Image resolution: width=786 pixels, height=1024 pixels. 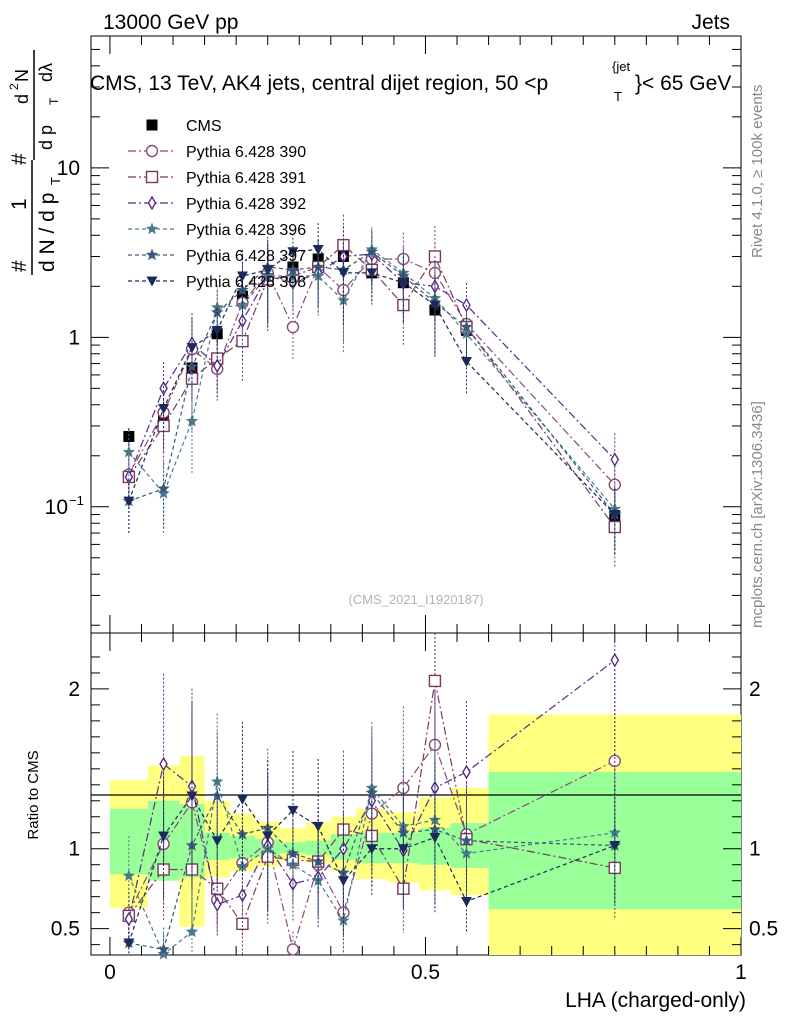 I want to click on plot-title-sub: T, so click(x=618, y=96).